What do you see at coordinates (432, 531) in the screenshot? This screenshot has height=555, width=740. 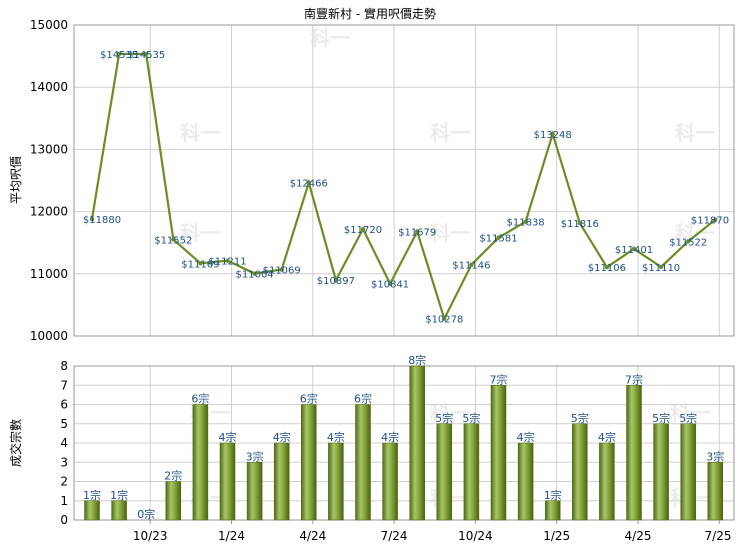 I see `x-axis: 10/23 1/24 4/24 7/24 10/24 1/25 4/25 7/25` at bounding box center [432, 531].